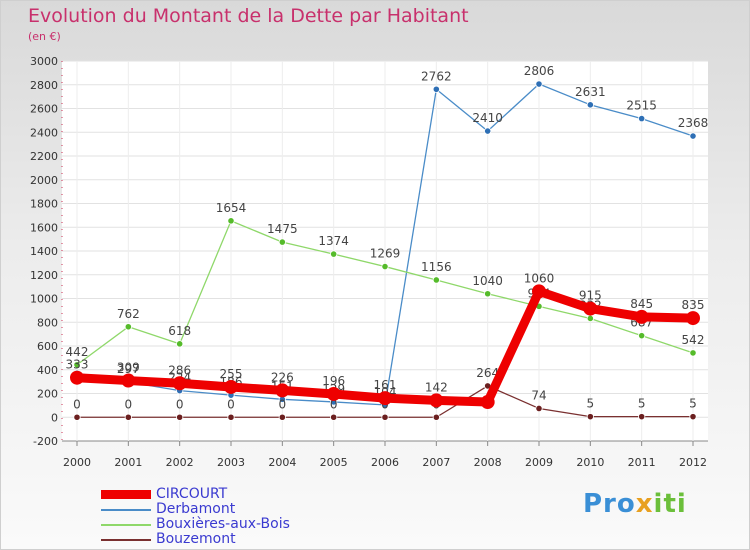 This screenshot has height=550, width=750. What do you see at coordinates (282, 377) in the screenshot?
I see `data-label: 226` at bounding box center [282, 377].